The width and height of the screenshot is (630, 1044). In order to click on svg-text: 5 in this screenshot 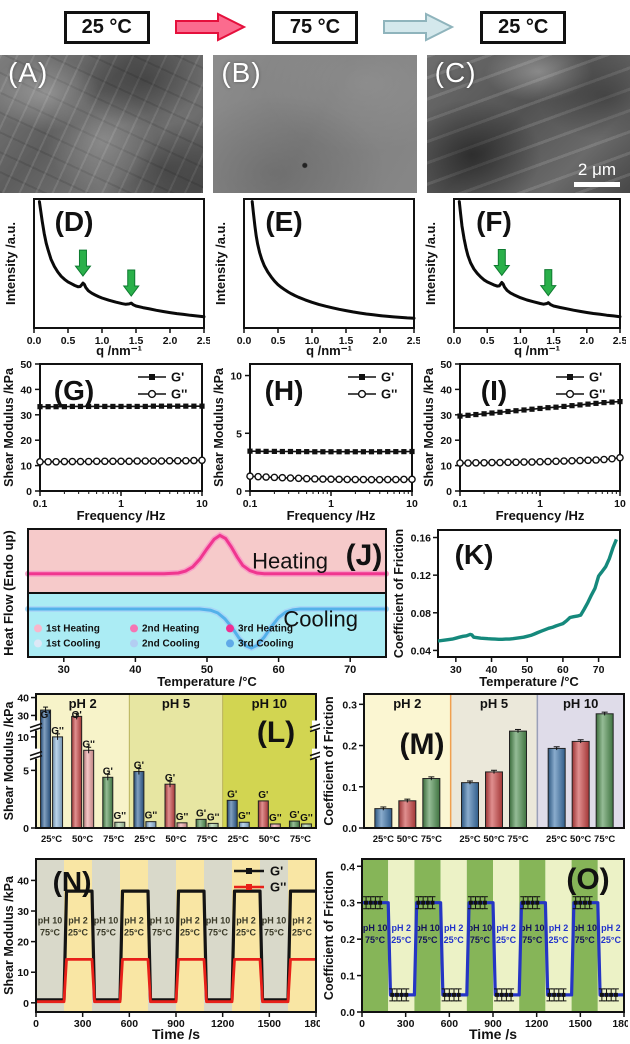, I will do `click(239, 434)`.